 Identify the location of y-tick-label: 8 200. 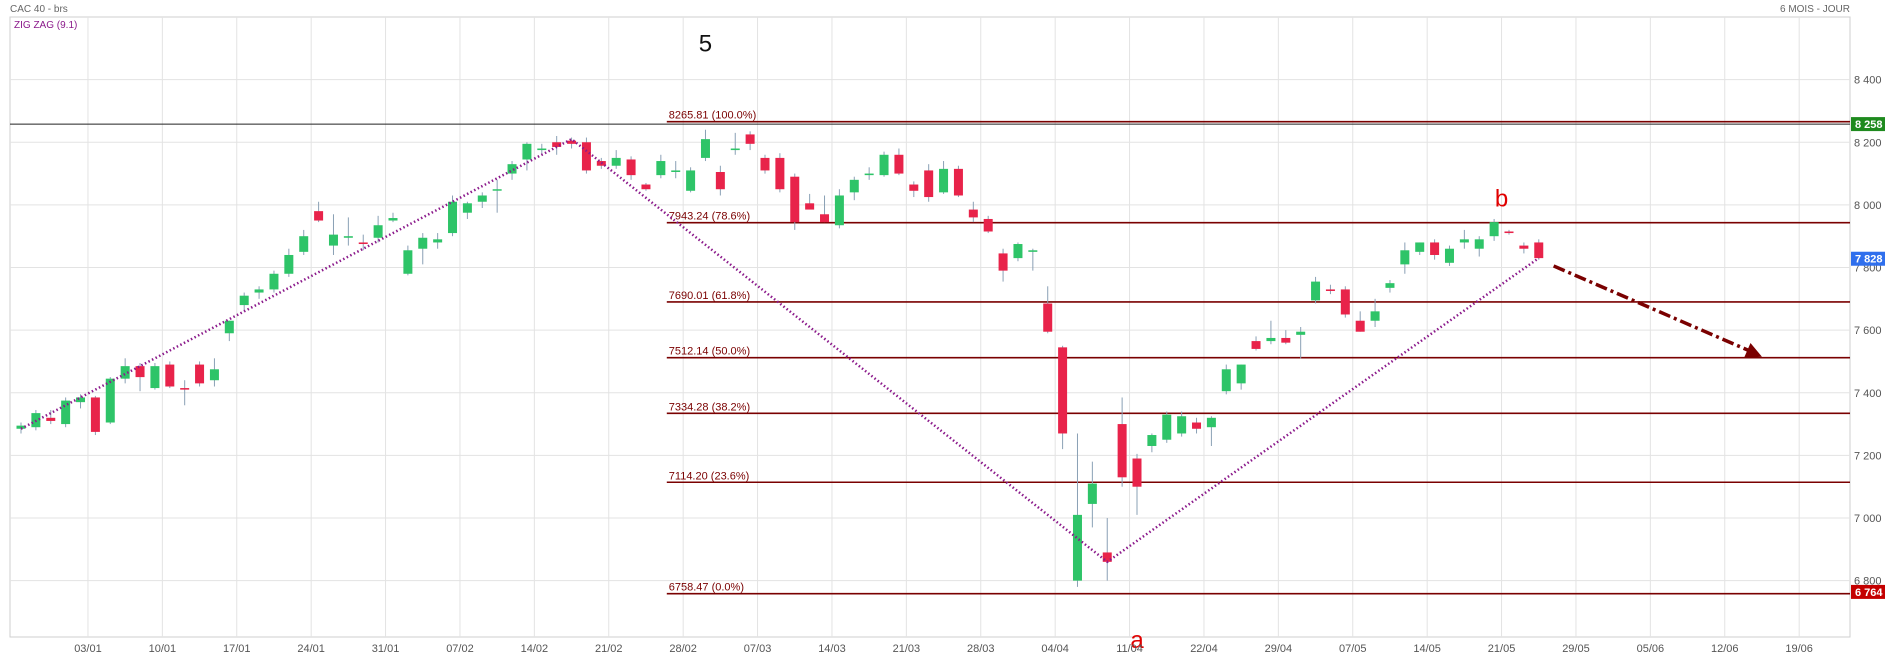
(1868, 143).